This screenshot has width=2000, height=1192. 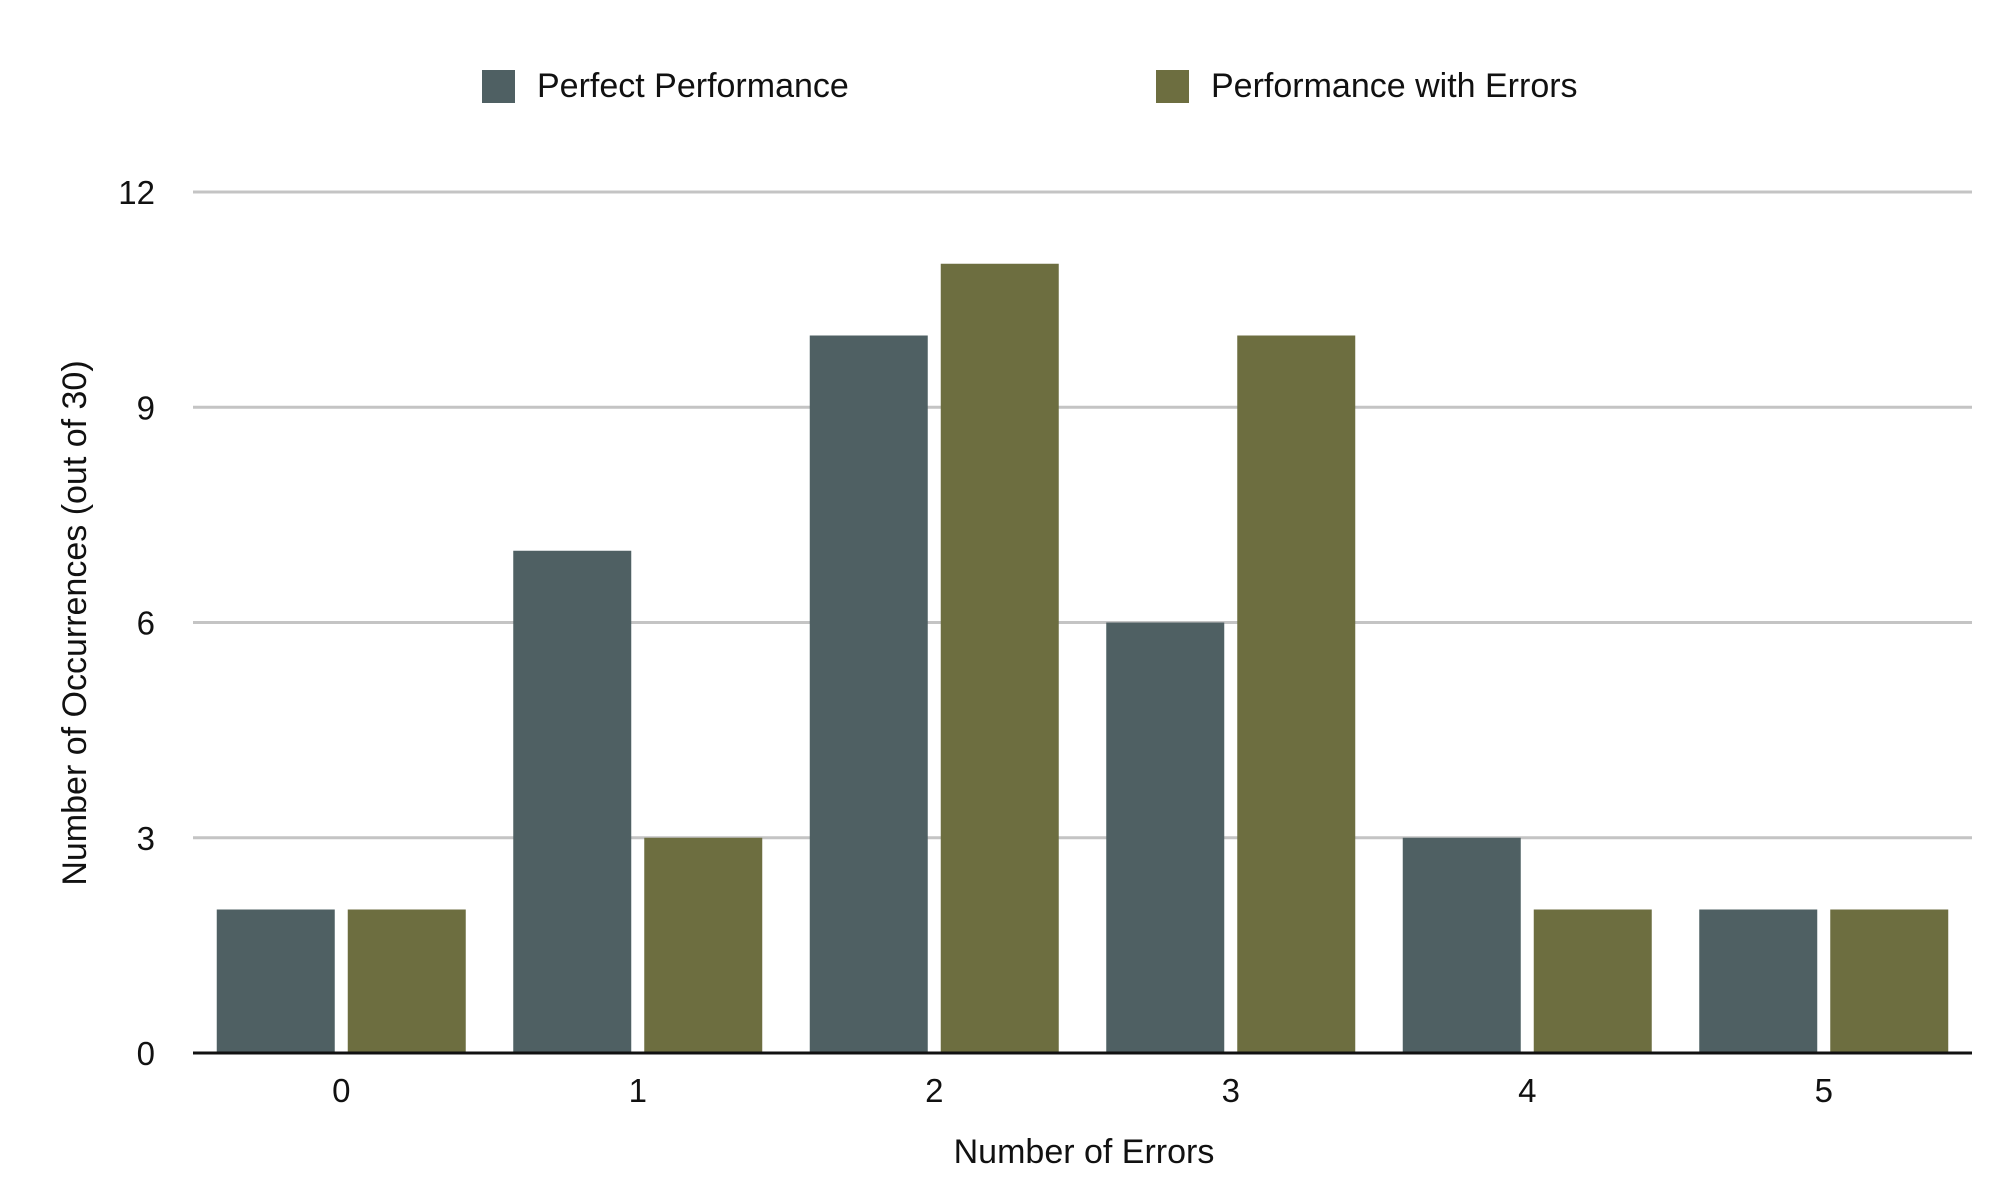 I want to click on x-tick-label-1: 1, so click(x=638, y=1090).